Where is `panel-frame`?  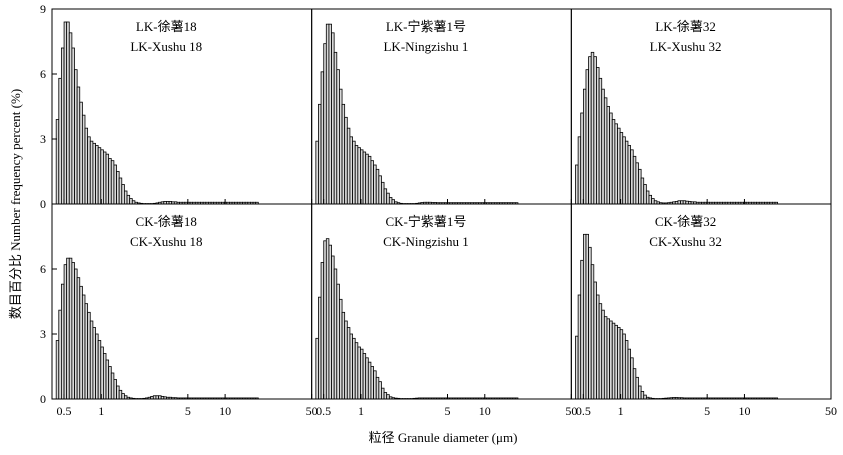 panel-frame is located at coordinates (701, 301).